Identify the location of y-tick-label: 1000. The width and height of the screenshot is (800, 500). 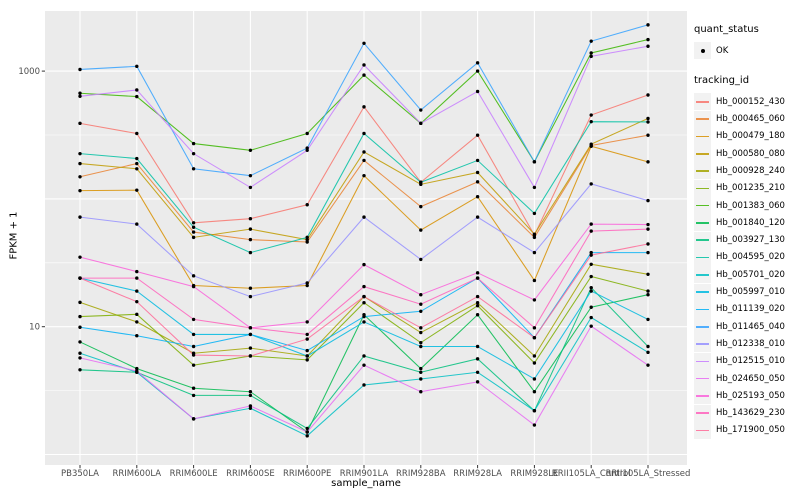
(29, 72).